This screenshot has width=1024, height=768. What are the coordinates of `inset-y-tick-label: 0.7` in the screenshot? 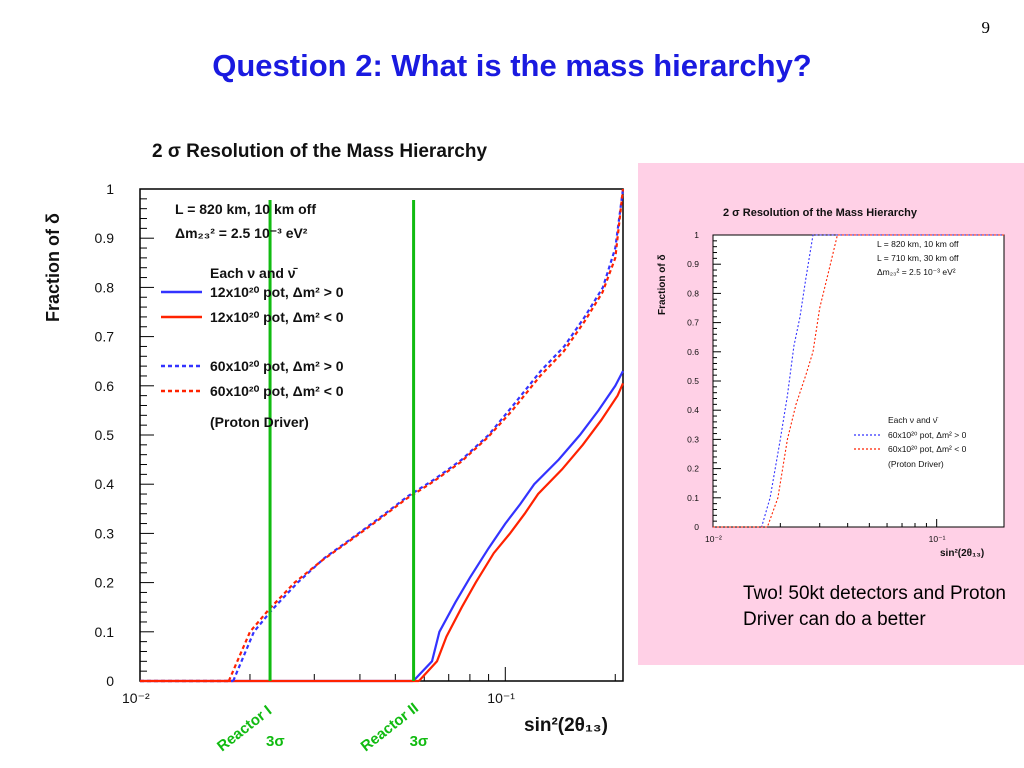 It's located at (693, 323).